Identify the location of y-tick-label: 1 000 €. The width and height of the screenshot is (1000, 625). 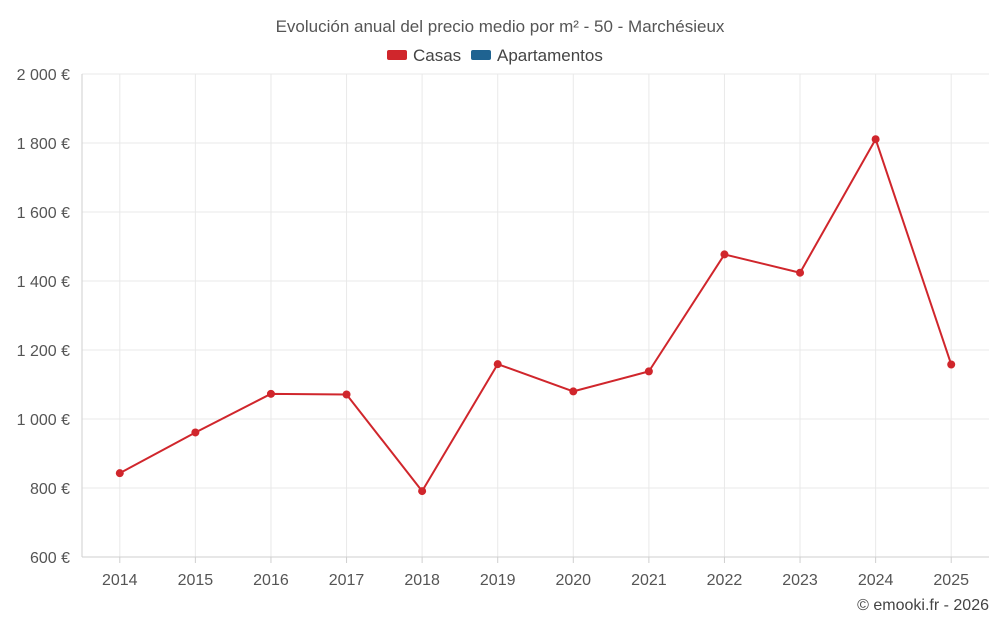
(43, 420).